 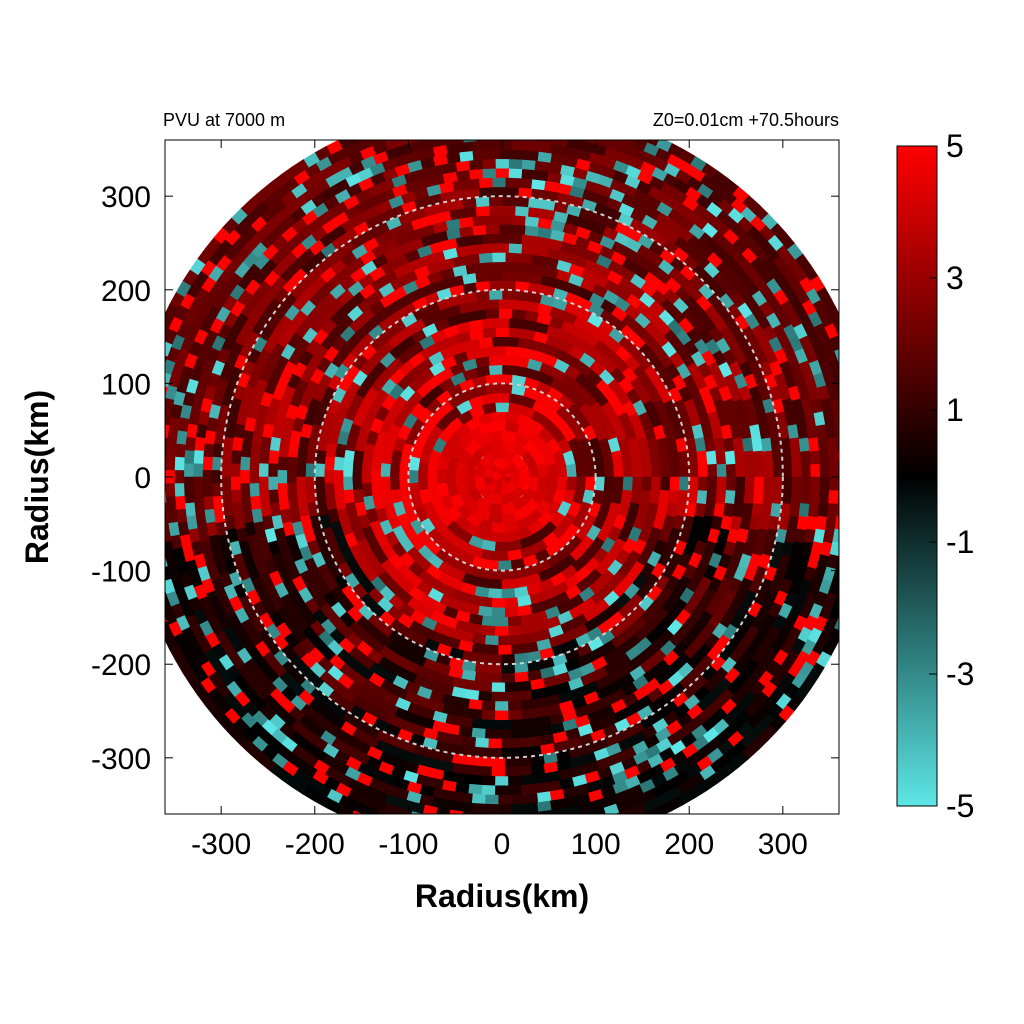 What do you see at coordinates (960, 806) in the screenshot?
I see `colorbar-tick-label: -5` at bounding box center [960, 806].